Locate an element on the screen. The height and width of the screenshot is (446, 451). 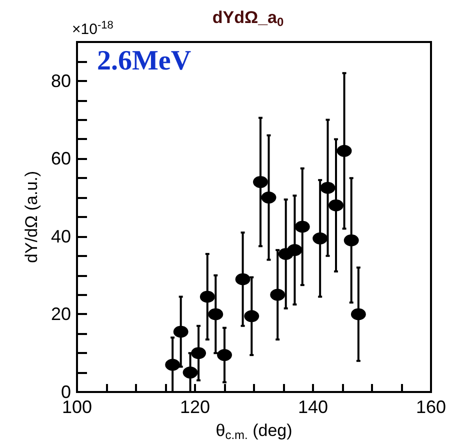
y-tick-label: 80 is located at coordinates (60, 80).